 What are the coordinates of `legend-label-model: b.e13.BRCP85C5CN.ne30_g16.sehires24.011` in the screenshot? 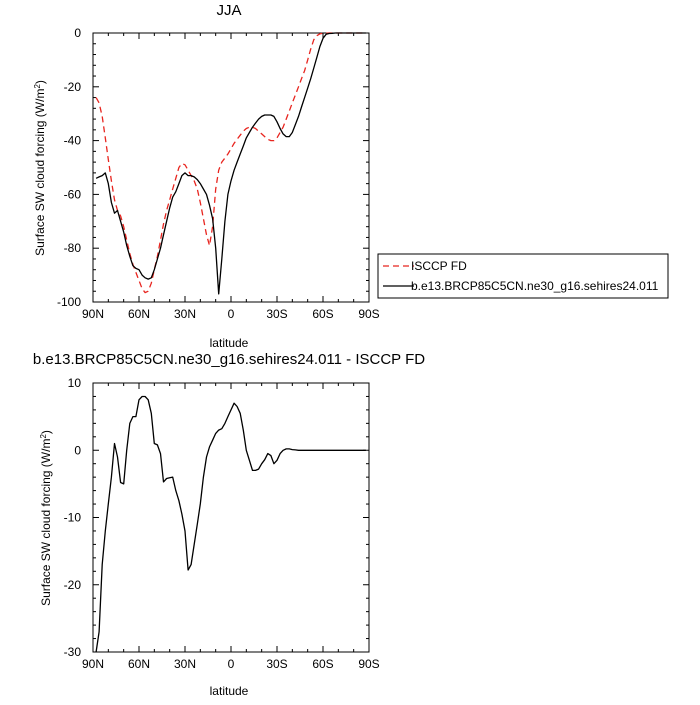 It's located at (535, 286).